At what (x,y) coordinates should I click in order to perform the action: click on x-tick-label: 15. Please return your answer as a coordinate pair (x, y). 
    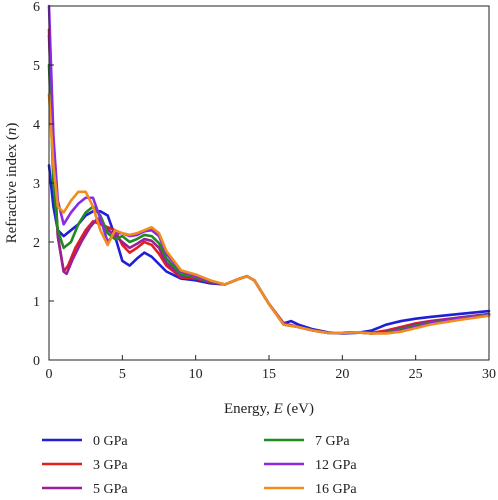
    Looking at the image, I should click on (269, 374).